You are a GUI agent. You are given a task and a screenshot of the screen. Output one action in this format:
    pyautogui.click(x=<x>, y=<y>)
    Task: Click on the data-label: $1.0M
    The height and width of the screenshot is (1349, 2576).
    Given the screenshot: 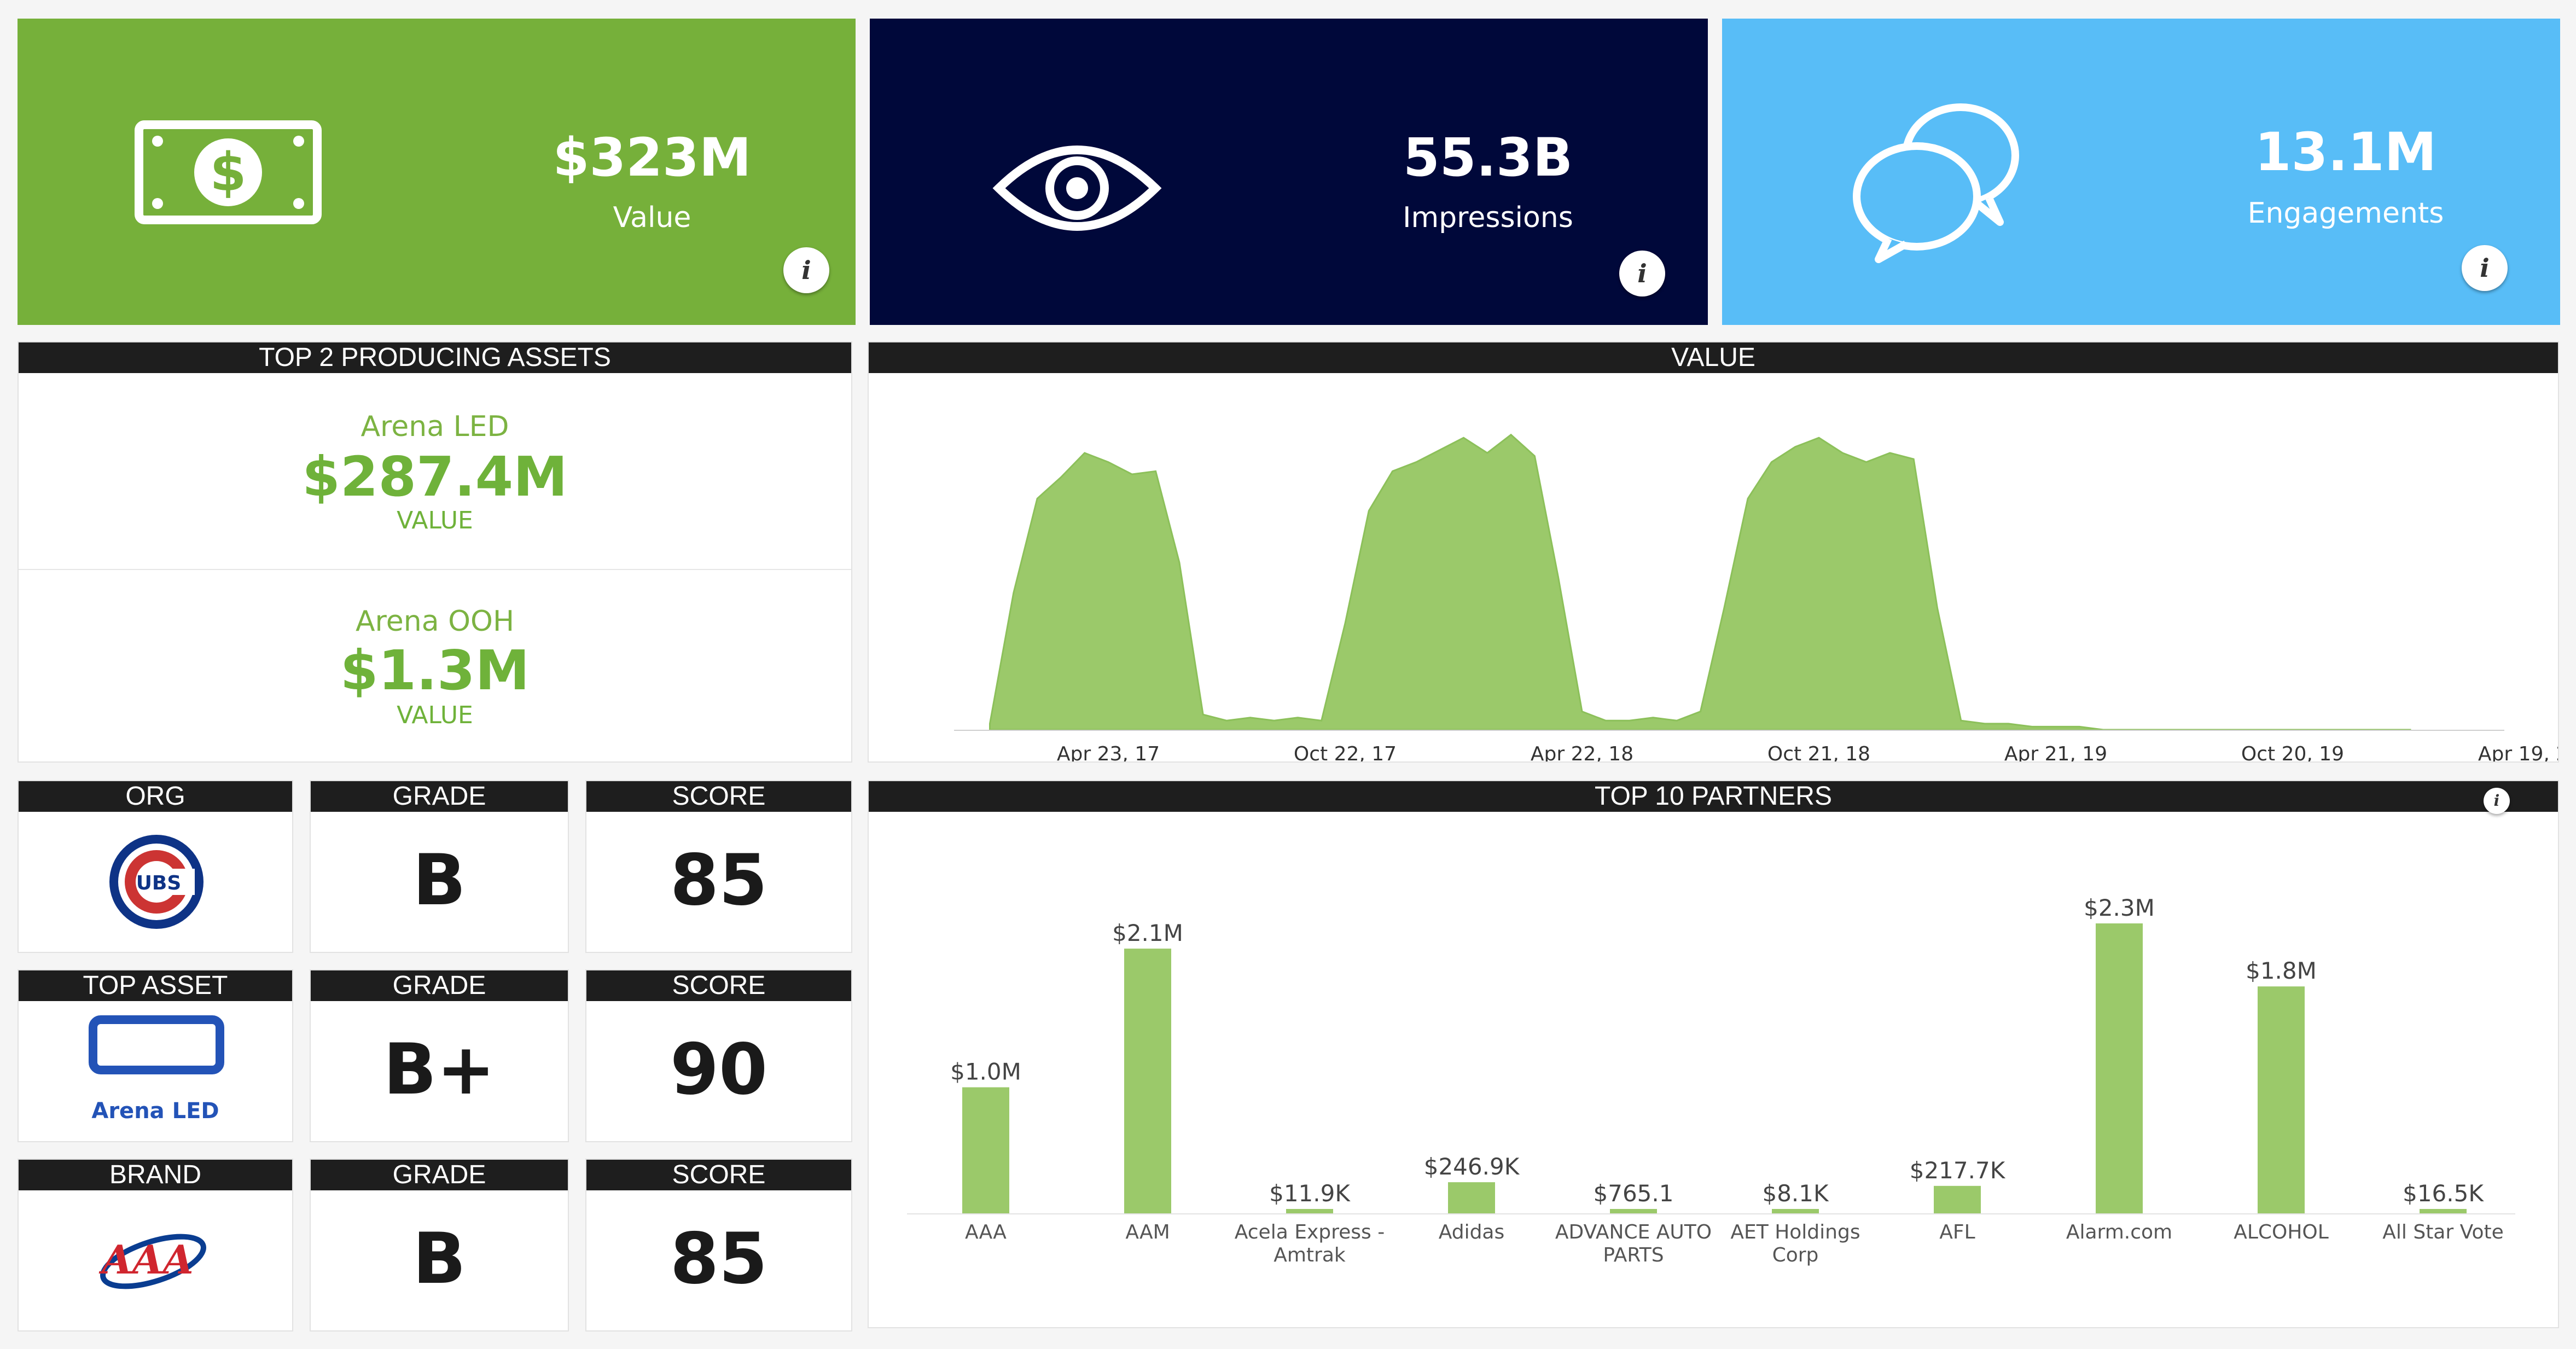 What is the action you would take?
    pyautogui.click(x=985, y=1072)
    